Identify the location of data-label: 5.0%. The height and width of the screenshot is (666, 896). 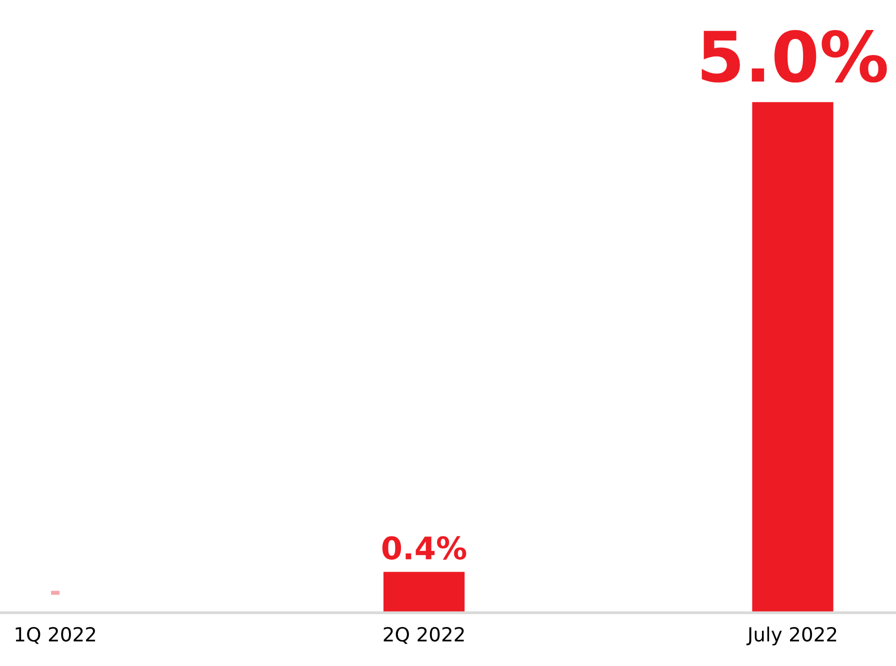
(794, 56).